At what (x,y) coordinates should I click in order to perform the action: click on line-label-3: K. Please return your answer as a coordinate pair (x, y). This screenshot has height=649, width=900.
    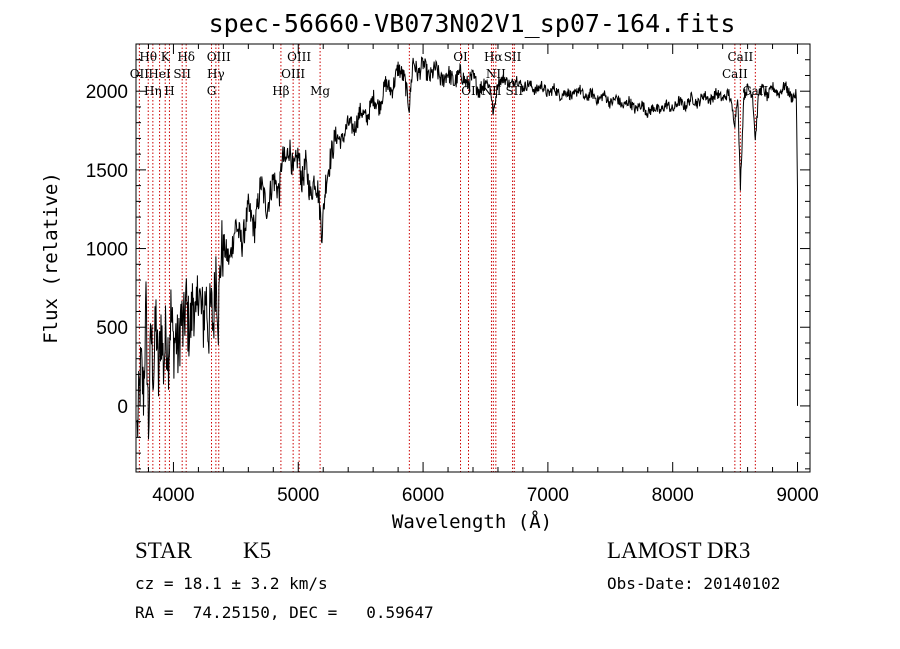
    Looking at the image, I should click on (166, 57).